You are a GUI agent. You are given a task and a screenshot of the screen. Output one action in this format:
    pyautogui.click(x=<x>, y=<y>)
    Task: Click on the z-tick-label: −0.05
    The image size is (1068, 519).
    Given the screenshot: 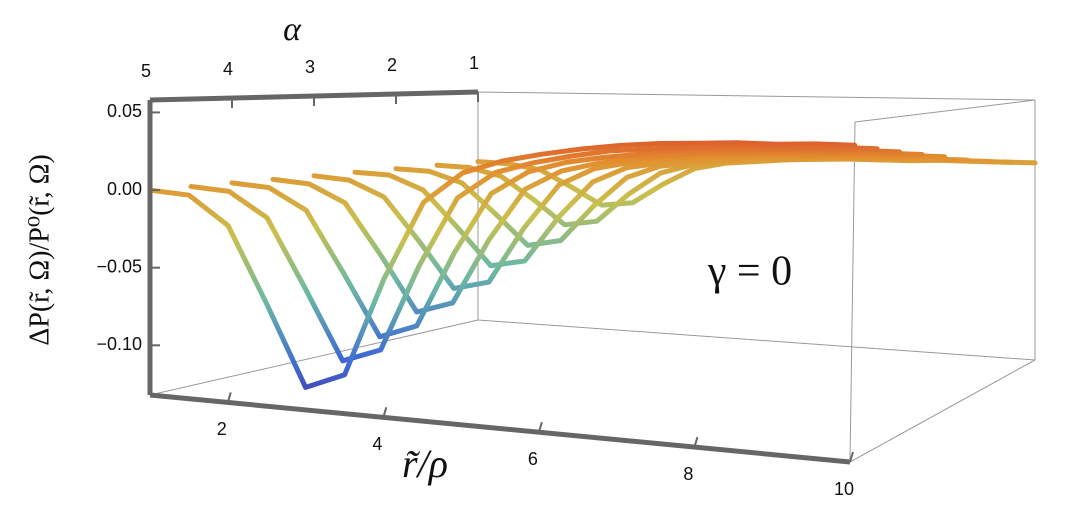 What is the action you would take?
    pyautogui.click(x=119, y=266)
    